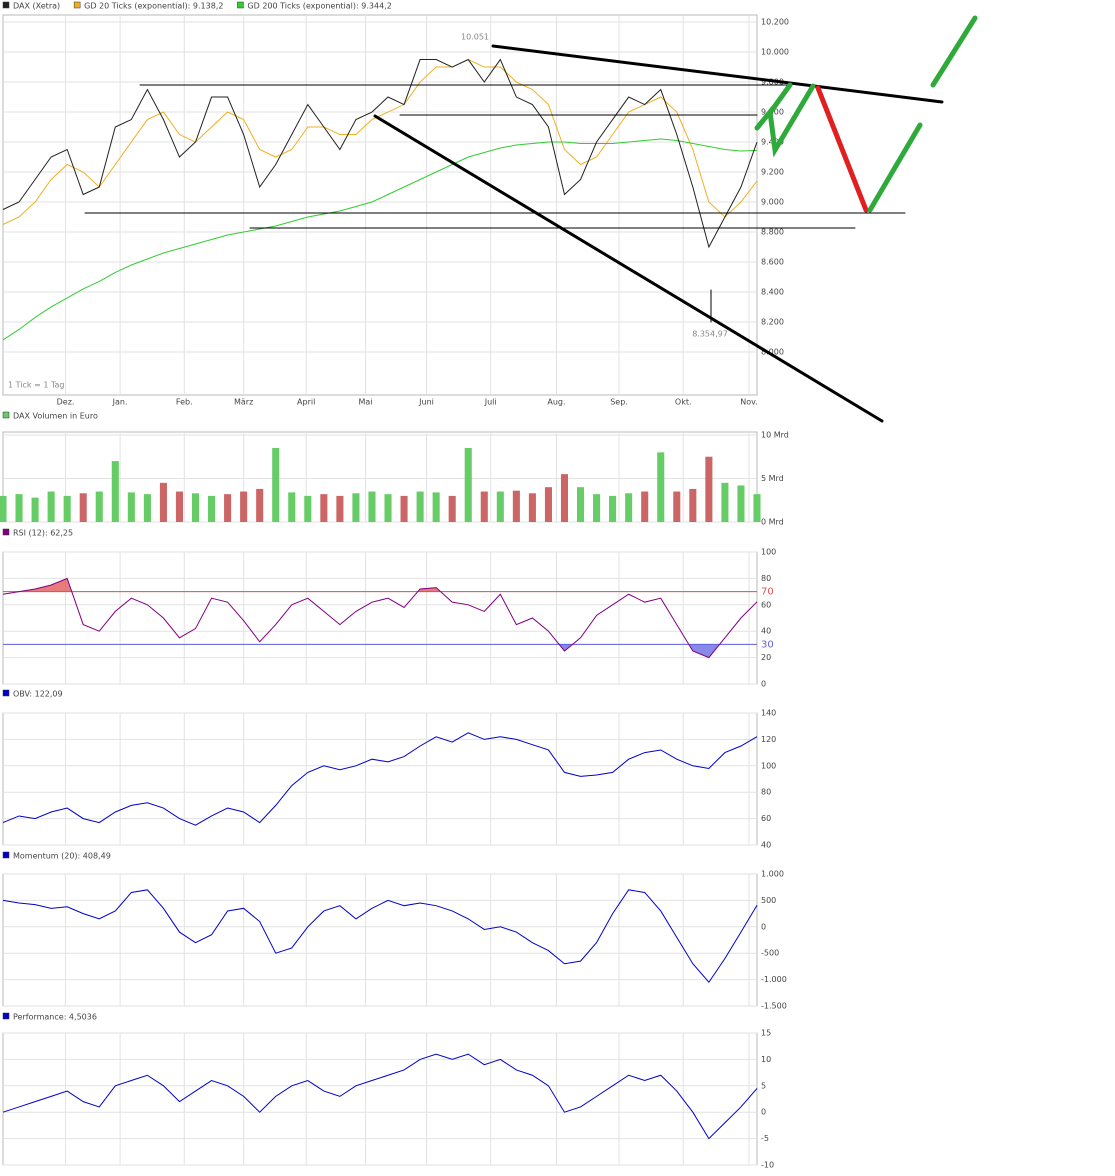  I want to click on y-tick-label: 1.000, so click(772, 874).